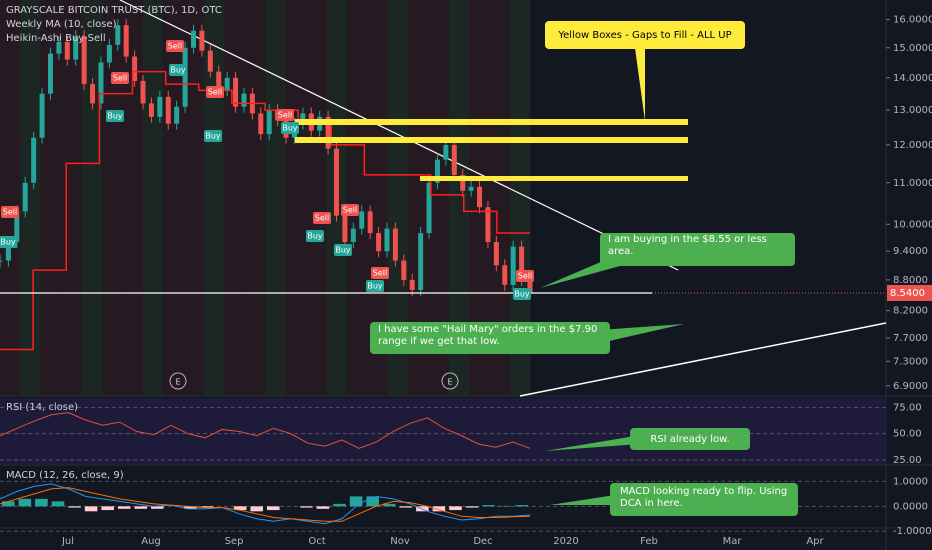 This screenshot has height=550, width=932. I want to click on y-tick-label: 9.4000, so click(910, 251).